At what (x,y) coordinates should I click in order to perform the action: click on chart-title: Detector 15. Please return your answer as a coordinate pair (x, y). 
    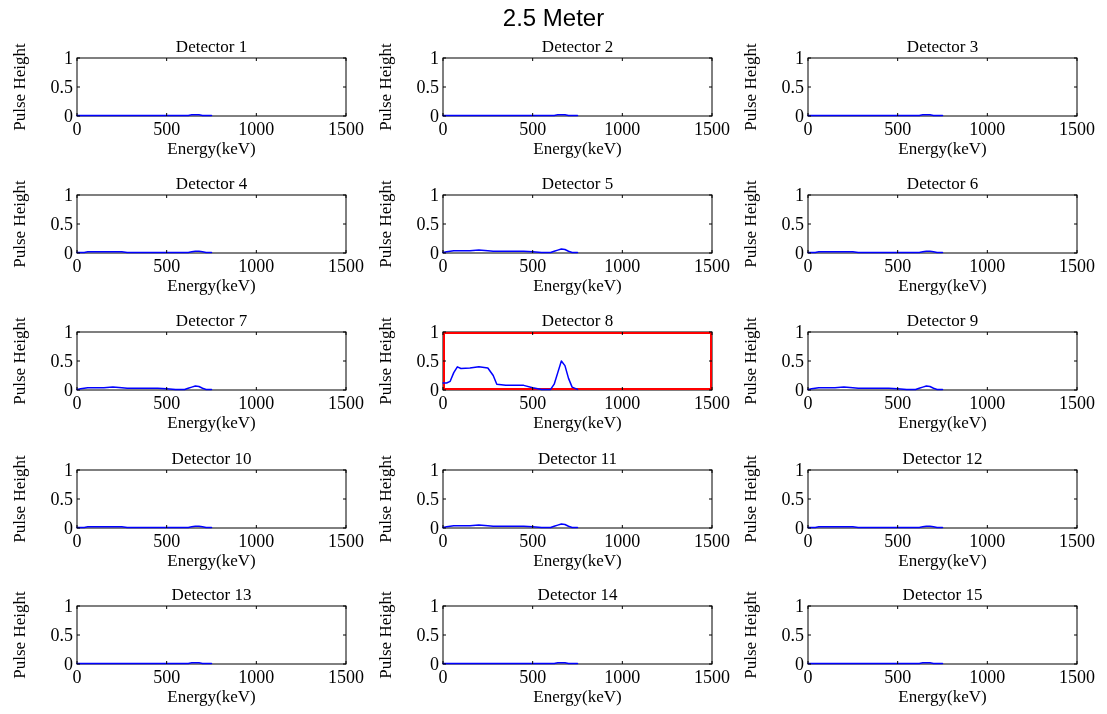
    Looking at the image, I should click on (942, 594).